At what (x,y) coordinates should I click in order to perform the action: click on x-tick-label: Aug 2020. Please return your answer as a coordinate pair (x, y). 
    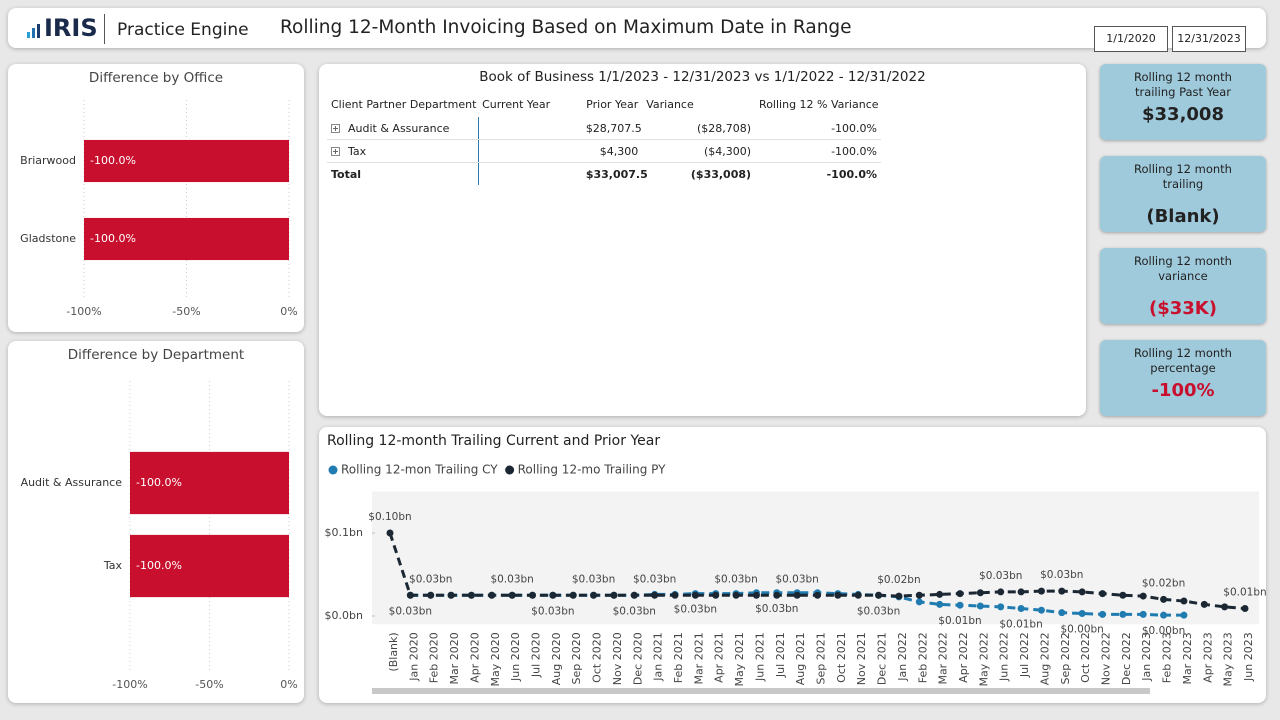
    Looking at the image, I should click on (556, 658).